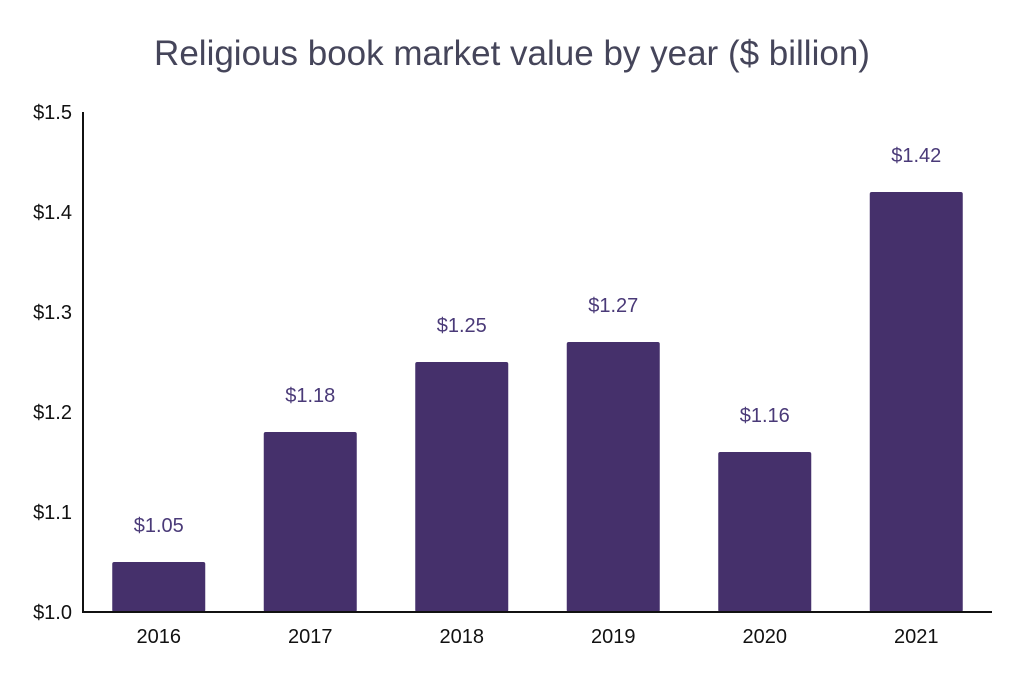 This screenshot has width=1024, height=683. Describe the element at coordinates (462, 637) in the screenshot. I see `x-tick-label: 2018` at that location.